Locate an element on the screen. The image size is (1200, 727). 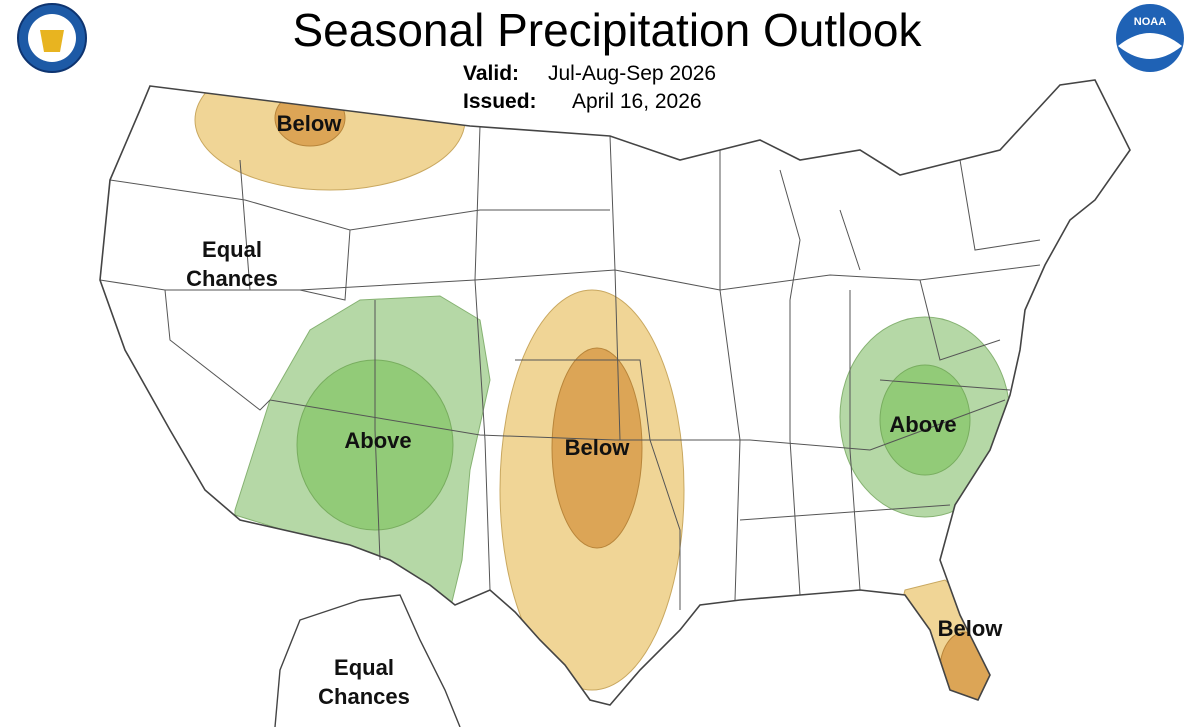
valid-value: Jul-Aug-Sep 2026 is located at coordinates (632, 73).